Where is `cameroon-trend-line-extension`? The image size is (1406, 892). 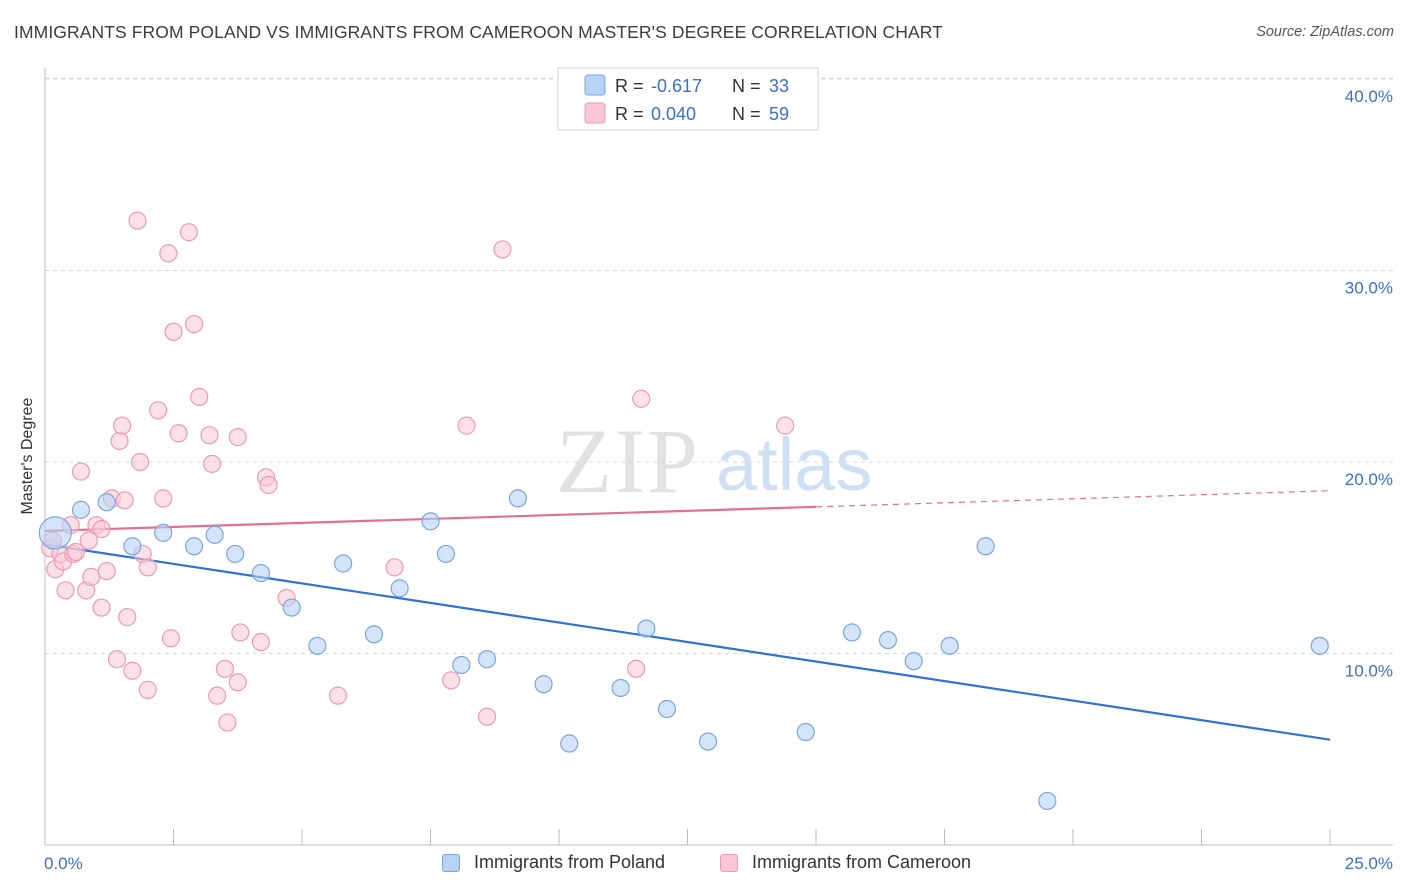 cameroon-trend-line-extension is located at coordinates (1073, 499).